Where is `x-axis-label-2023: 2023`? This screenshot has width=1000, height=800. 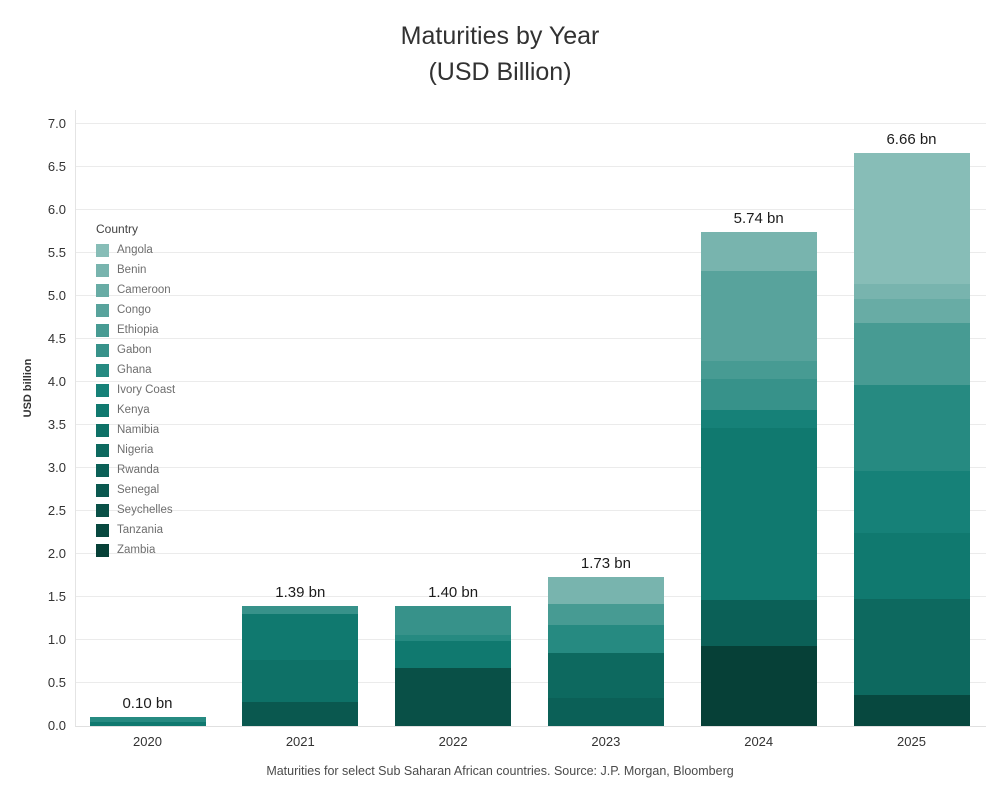 x-axis-label-2023: 2023 is located at coordinates (606, 741).